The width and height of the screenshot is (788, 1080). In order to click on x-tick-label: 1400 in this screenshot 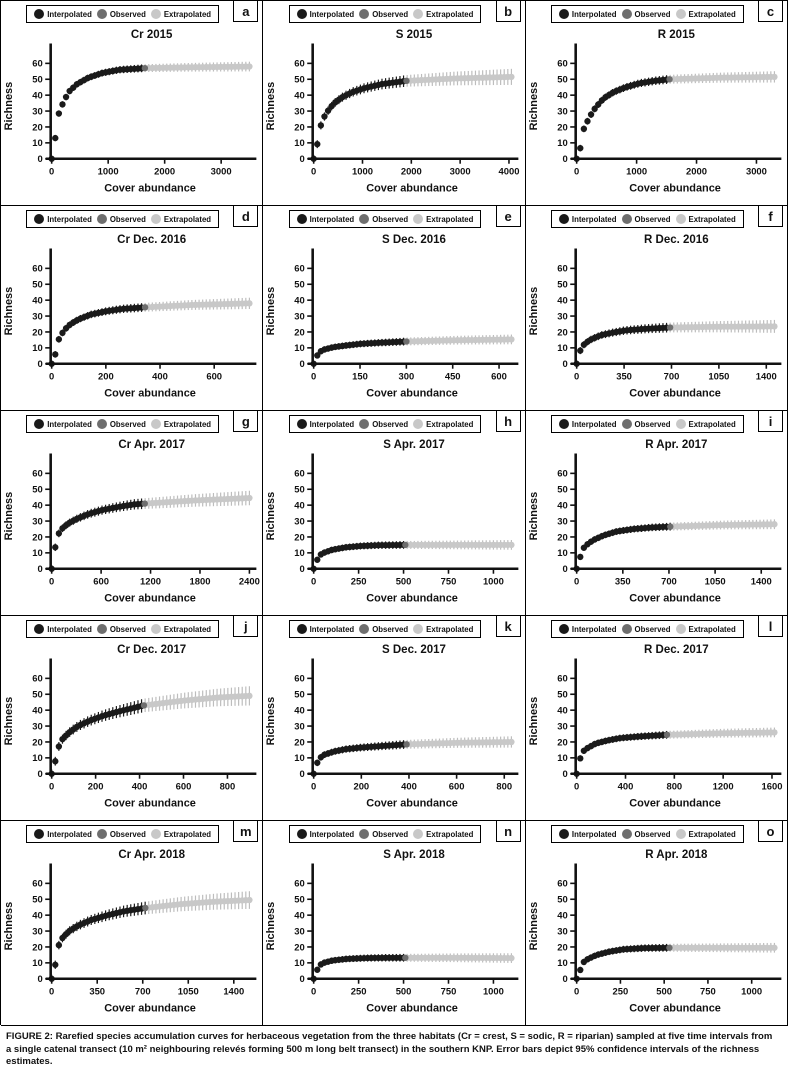, I will do `click(760, 581)`.